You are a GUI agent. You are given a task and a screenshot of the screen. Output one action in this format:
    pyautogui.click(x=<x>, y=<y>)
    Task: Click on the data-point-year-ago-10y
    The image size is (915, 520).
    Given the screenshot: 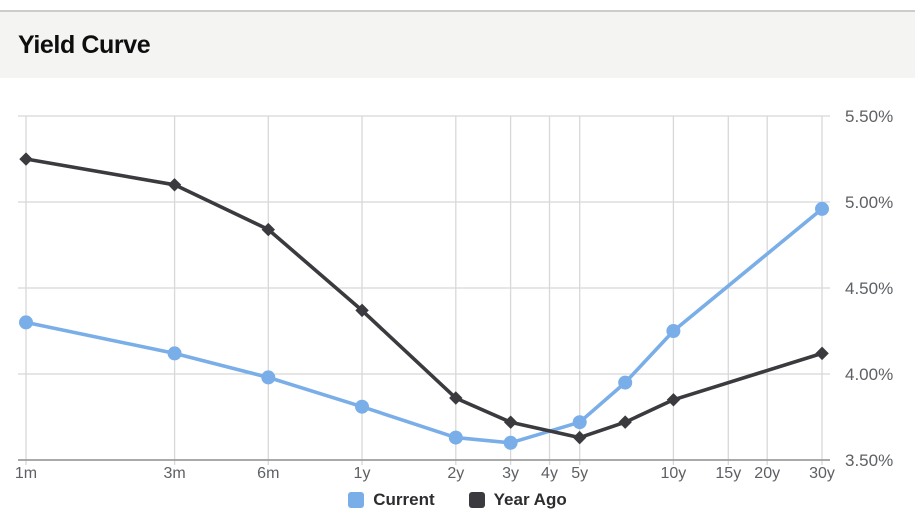 What is the action you would take?
    pyautogui.click(x=673, y=400)
    